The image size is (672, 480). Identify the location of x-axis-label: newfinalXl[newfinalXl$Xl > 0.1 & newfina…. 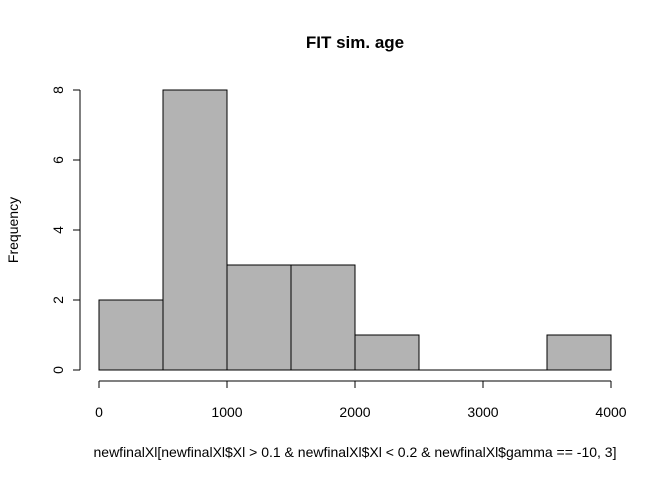
(355, 452).